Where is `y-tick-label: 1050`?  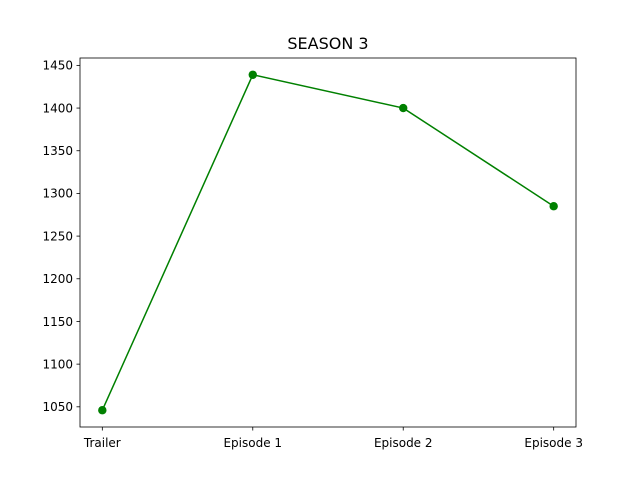 y-tick-label: 1050 is located at coordinates (57, 407).